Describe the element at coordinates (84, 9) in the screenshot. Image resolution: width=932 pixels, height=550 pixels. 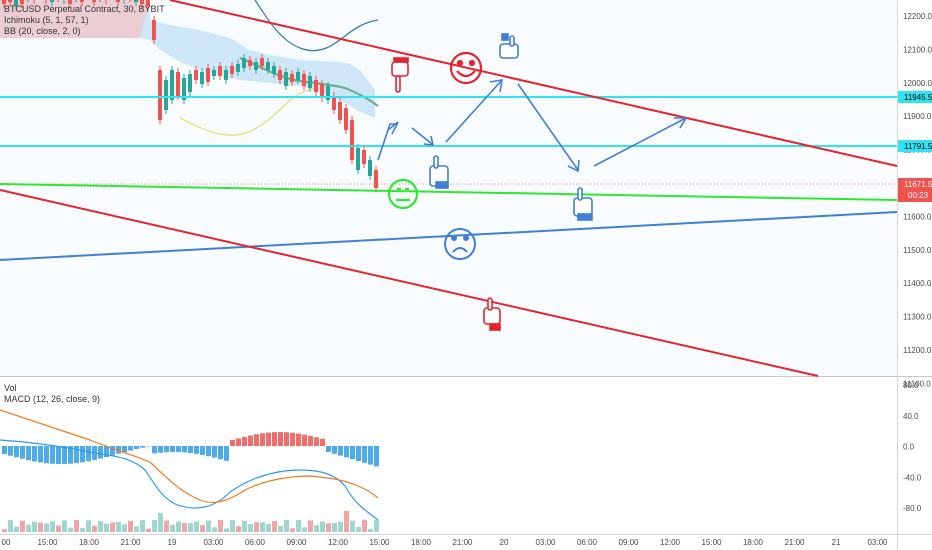
I see `symbol-title: BTCUSD Perpetual Contract, 30, BYBIT` at that location.